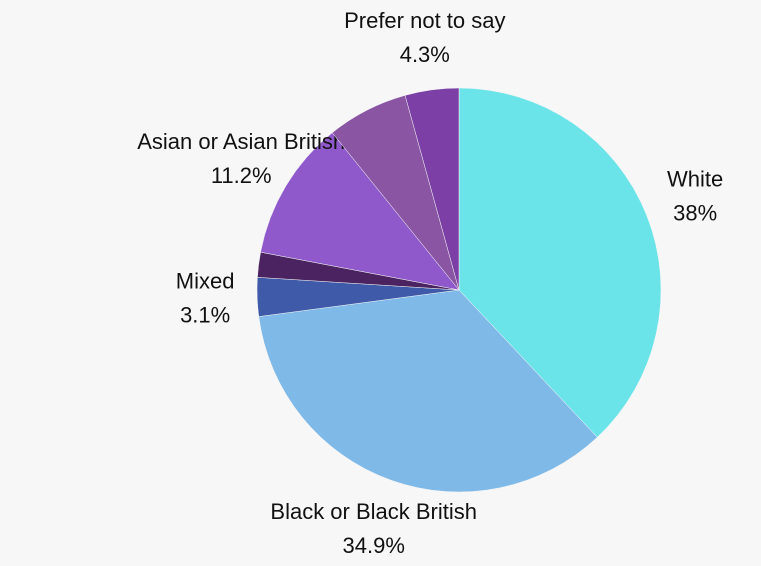 This screenshot has height=566, width=761. What do you see at coordinates (373, 511) in the screenshot?
I see `slice-label: Black or Black British` at bounding box center [373, 511].